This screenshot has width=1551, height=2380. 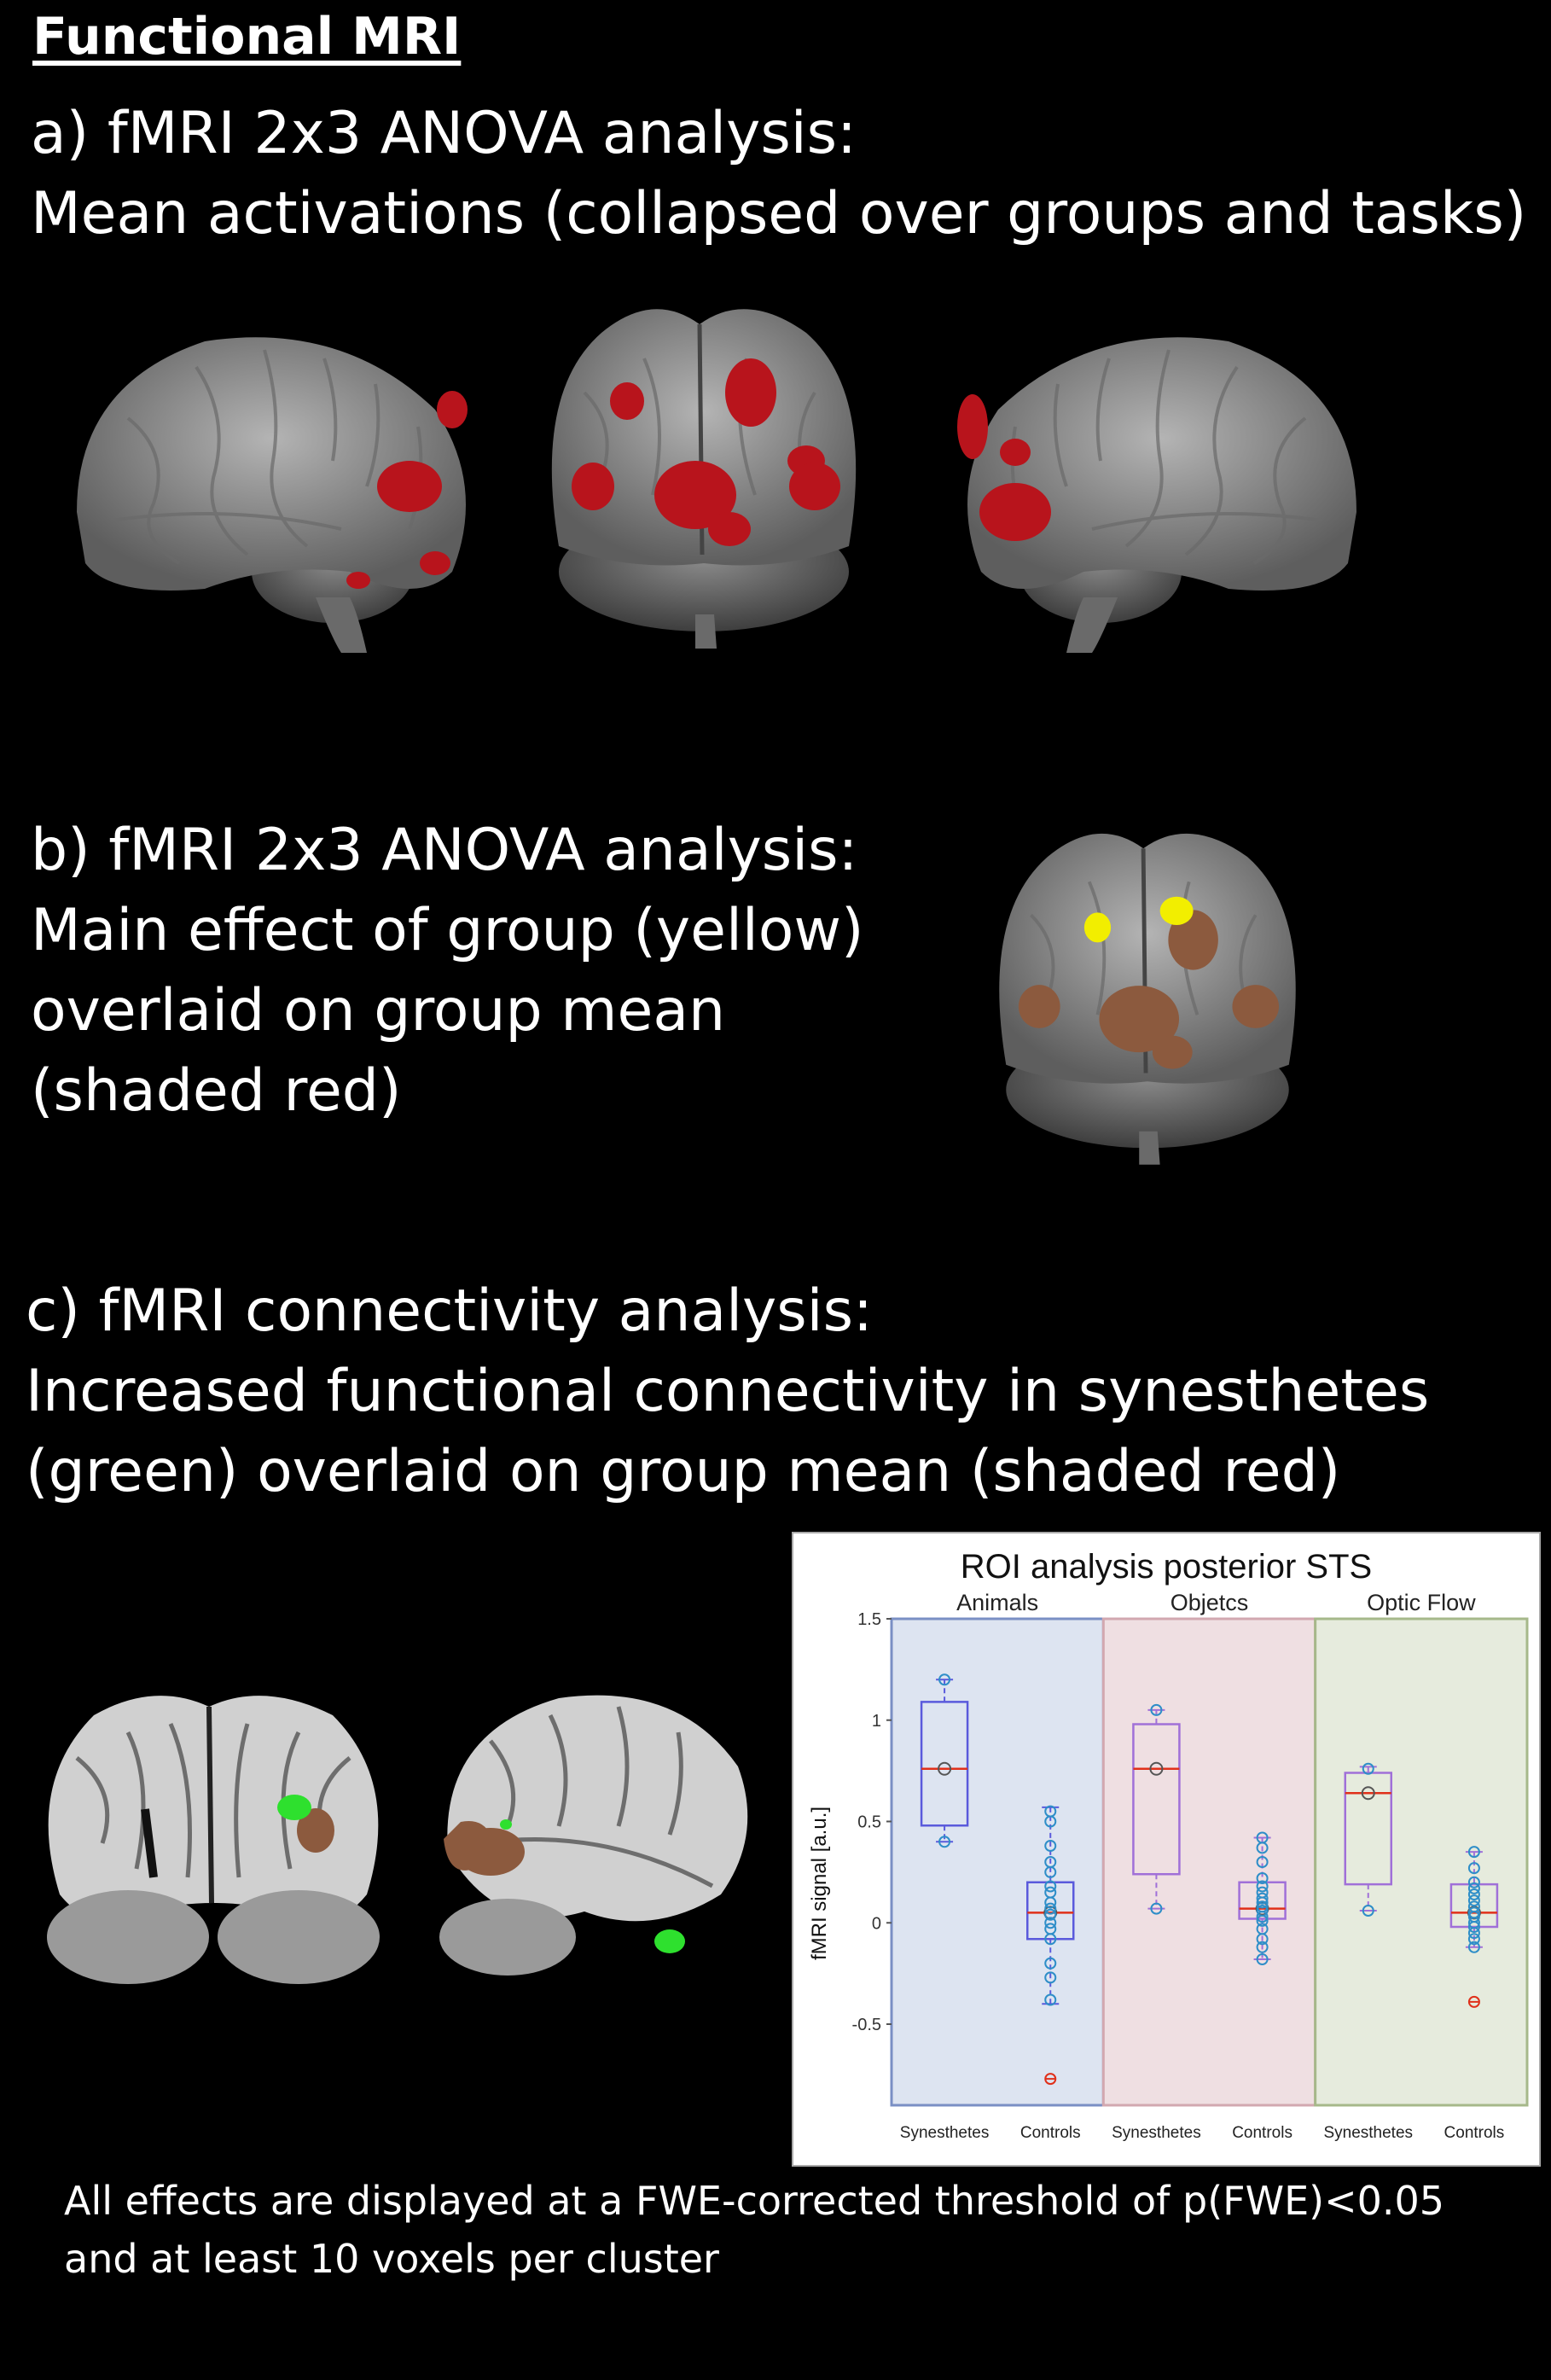 I want to click on brain-group-effect-render, so click(x=1147, y=999).